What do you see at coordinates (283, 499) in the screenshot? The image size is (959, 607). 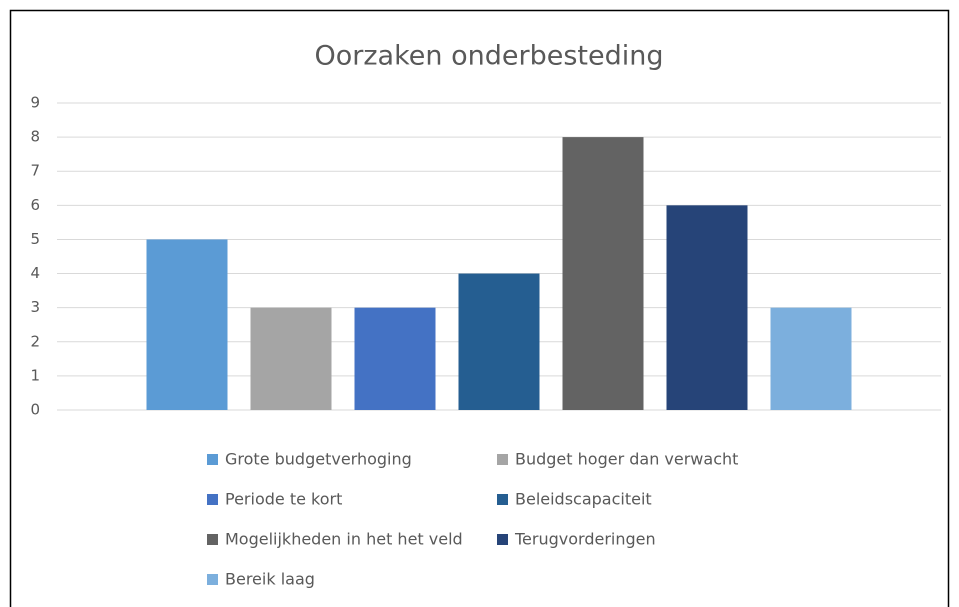 I see `legend-label: Periode te kort` at bounding box center [283, 499].